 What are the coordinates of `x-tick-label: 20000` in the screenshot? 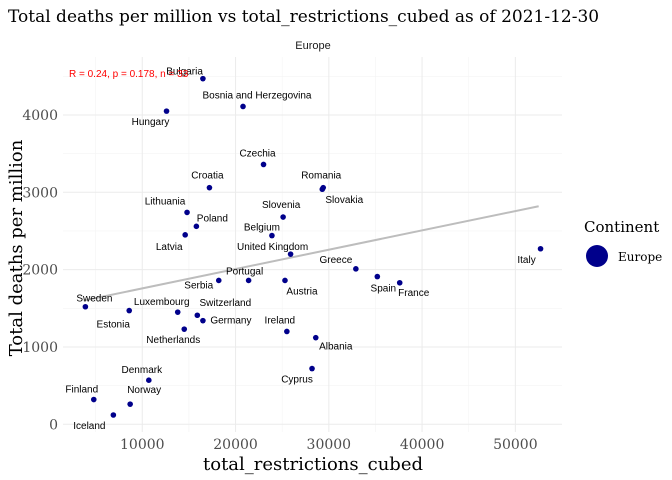 It's located at (235, 445).